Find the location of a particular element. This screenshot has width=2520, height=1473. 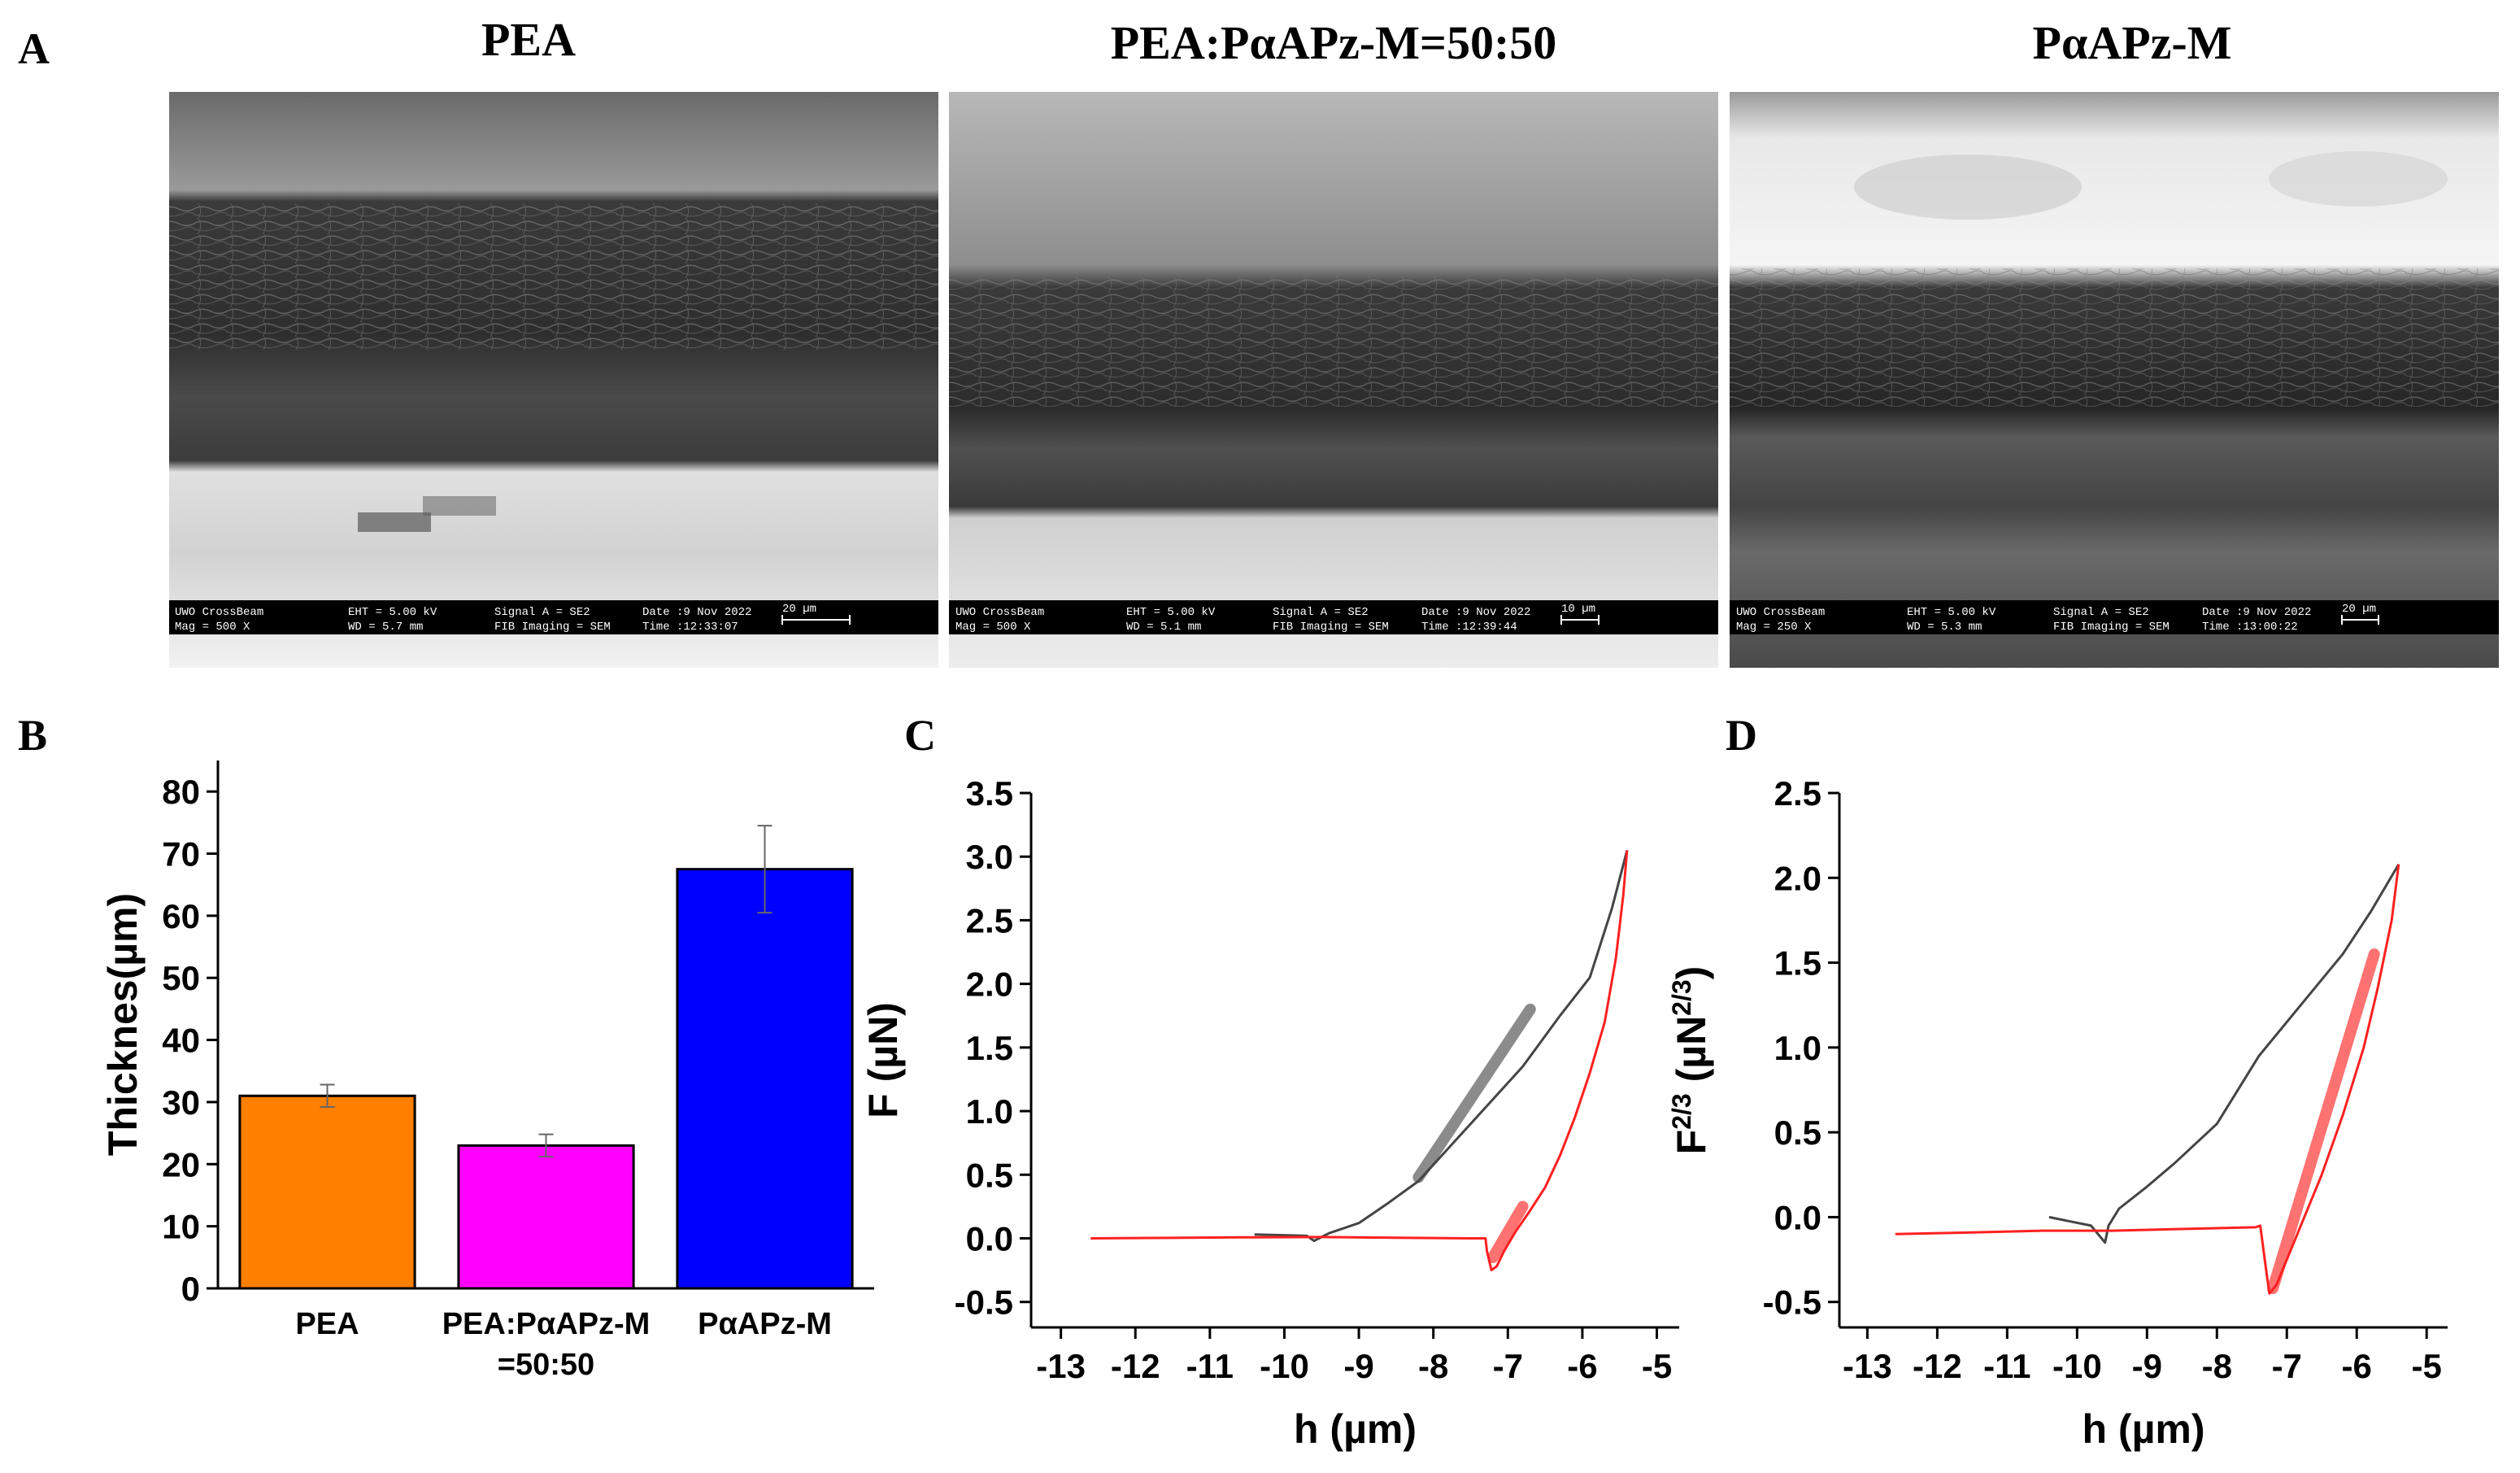

sem2-info-c2a: EHT = 5.00 kV is located at coordinates (1171, 612).